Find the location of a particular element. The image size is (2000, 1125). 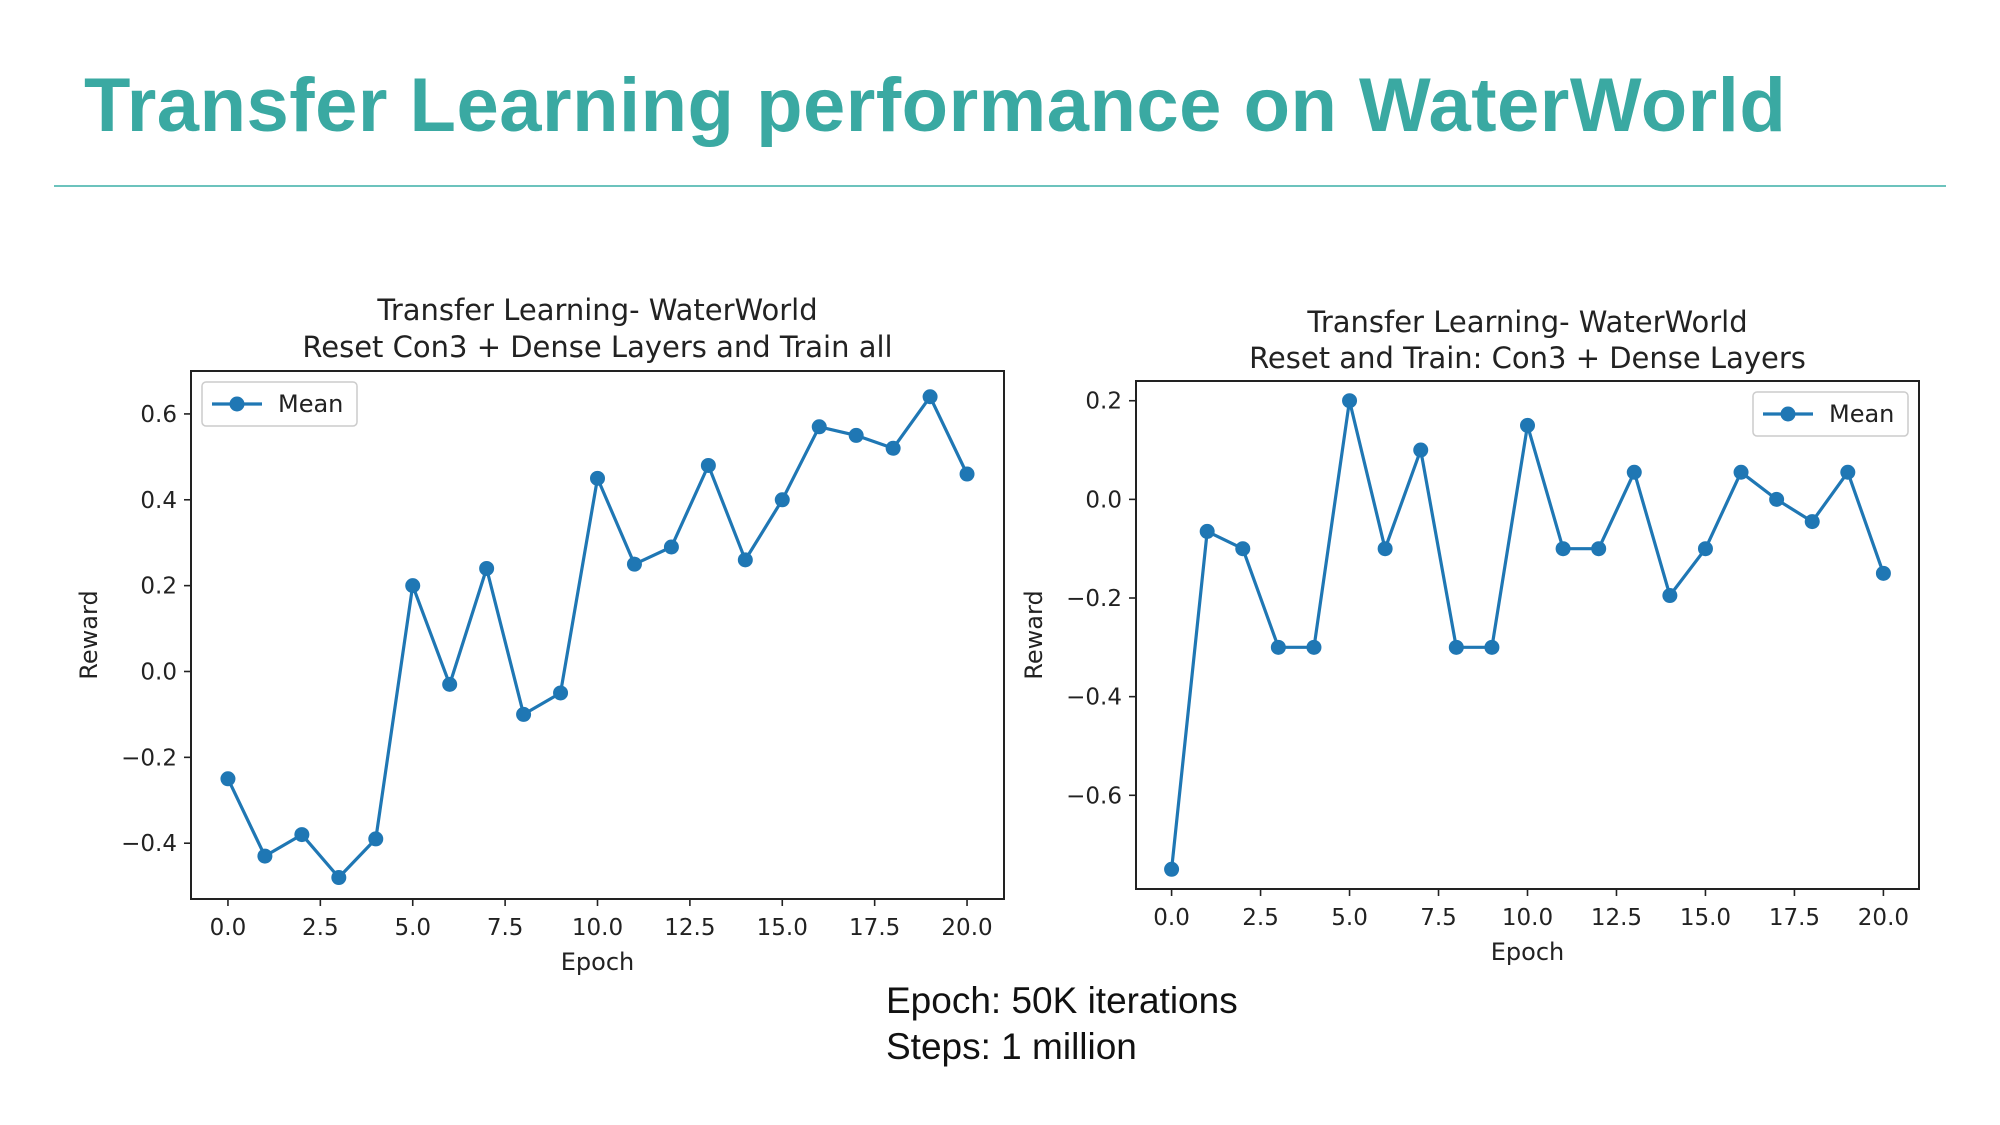

chart1-xtick-label: 20.0 is located at coordinates (966, 928).